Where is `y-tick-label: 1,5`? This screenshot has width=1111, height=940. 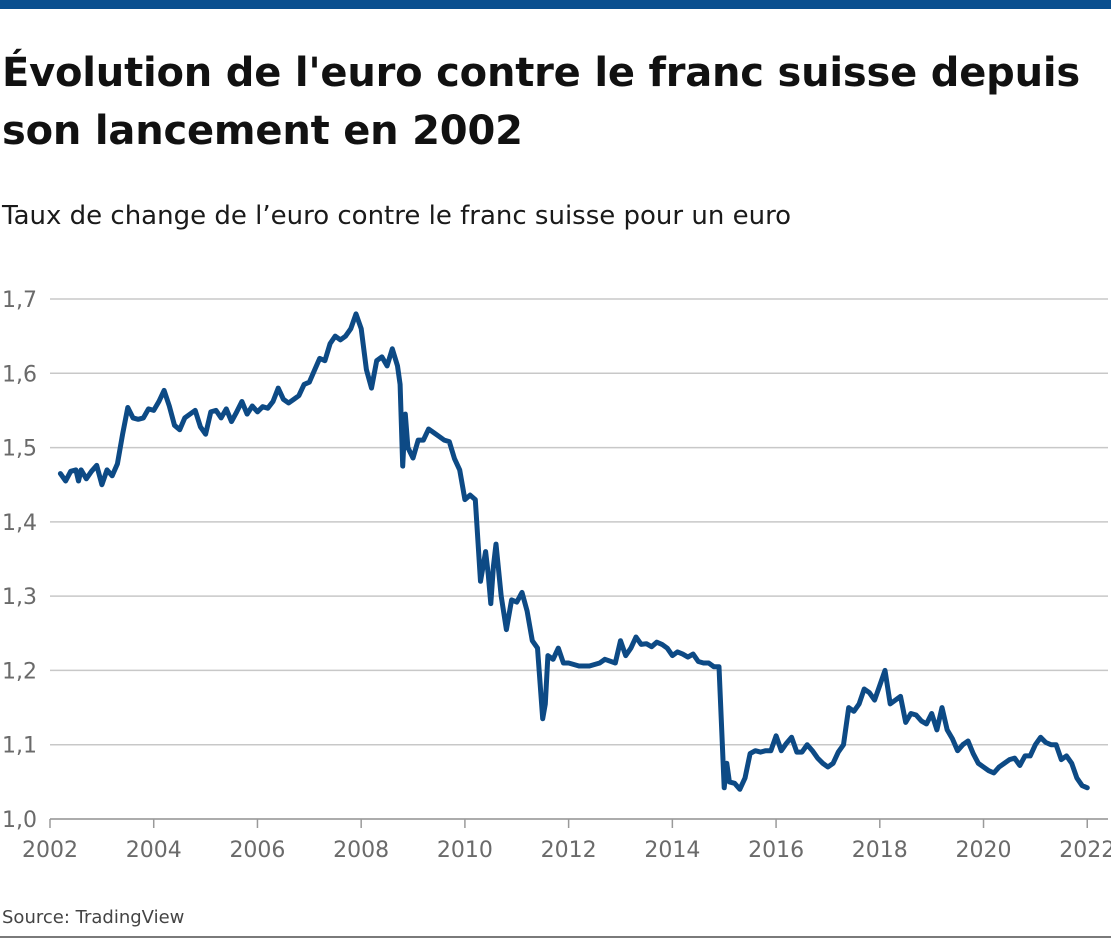 y-tick-label: 1,5 is located at coordinates (19, 449).